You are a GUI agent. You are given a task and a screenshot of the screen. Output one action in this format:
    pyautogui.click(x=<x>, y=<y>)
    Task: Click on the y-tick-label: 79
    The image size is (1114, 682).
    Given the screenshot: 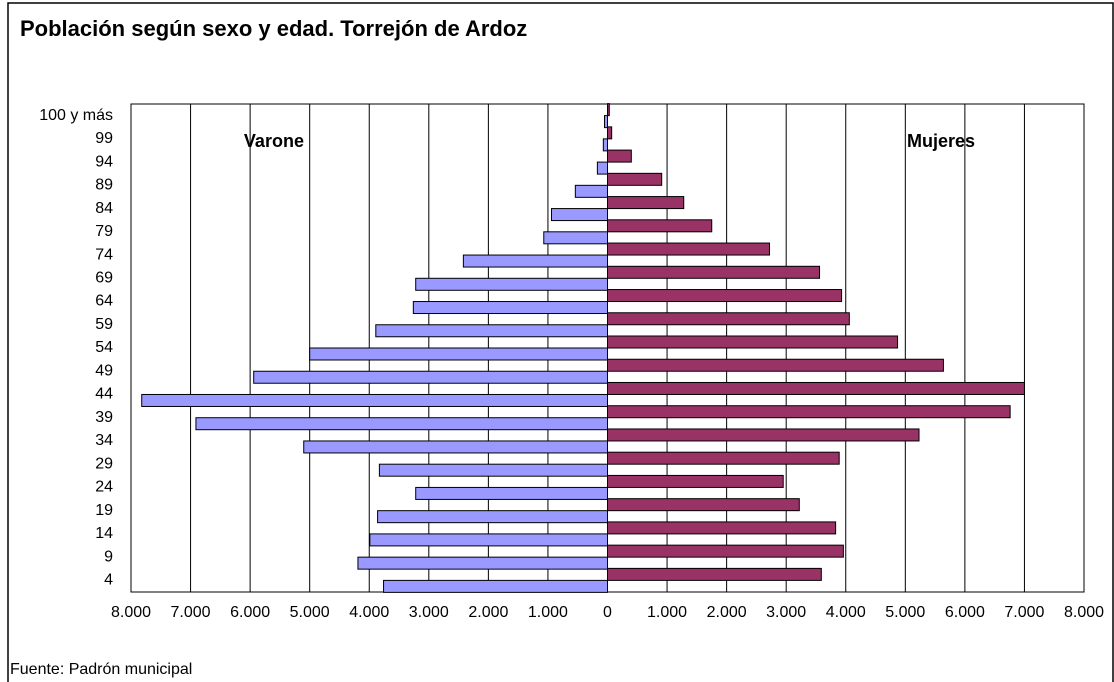 What is the action you would take?
    pyautogui.click(x=104, y=231)
    